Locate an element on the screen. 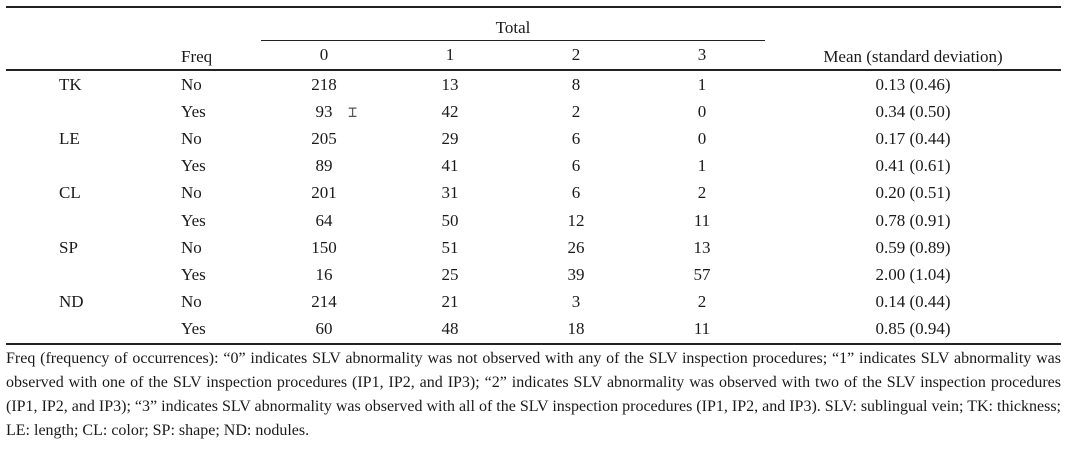 The width and height of the screenshot is (1067, 455). count-cell: 89 is located at coordinates (324, 166).